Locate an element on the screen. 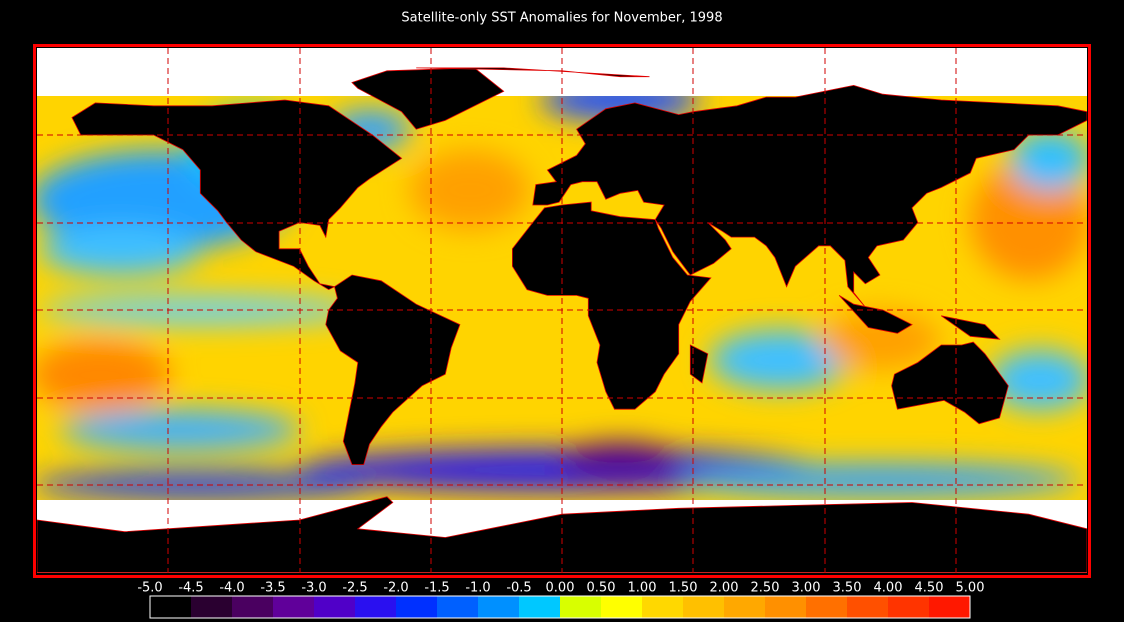  colorbar-tick-label: -5.0 is located at coordinates (149, 588).